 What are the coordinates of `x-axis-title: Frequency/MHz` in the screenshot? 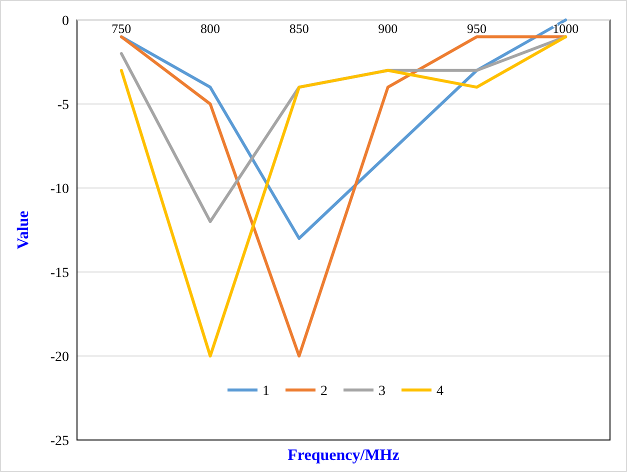 It's located at (344, 455).